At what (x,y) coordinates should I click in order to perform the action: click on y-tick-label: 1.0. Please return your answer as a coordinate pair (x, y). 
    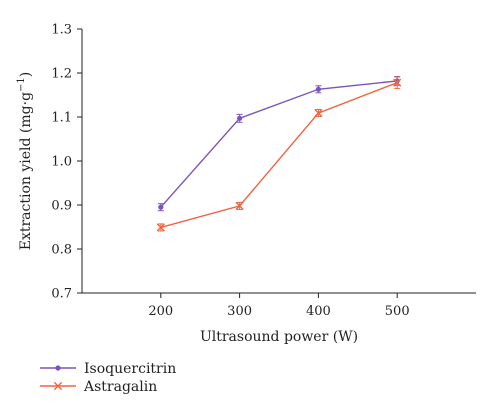
    Looking at the image, I should click on (61, 162).